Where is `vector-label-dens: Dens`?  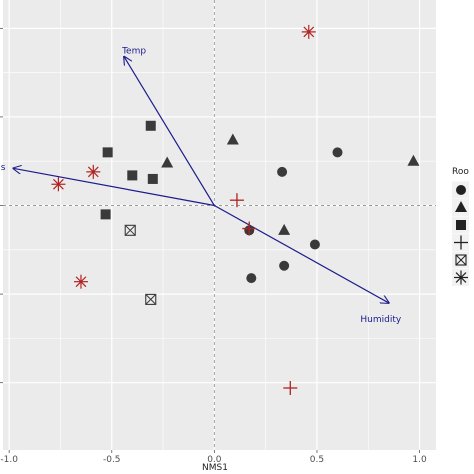 vector-label-dens: Dens is located at coordinates (3, 168).